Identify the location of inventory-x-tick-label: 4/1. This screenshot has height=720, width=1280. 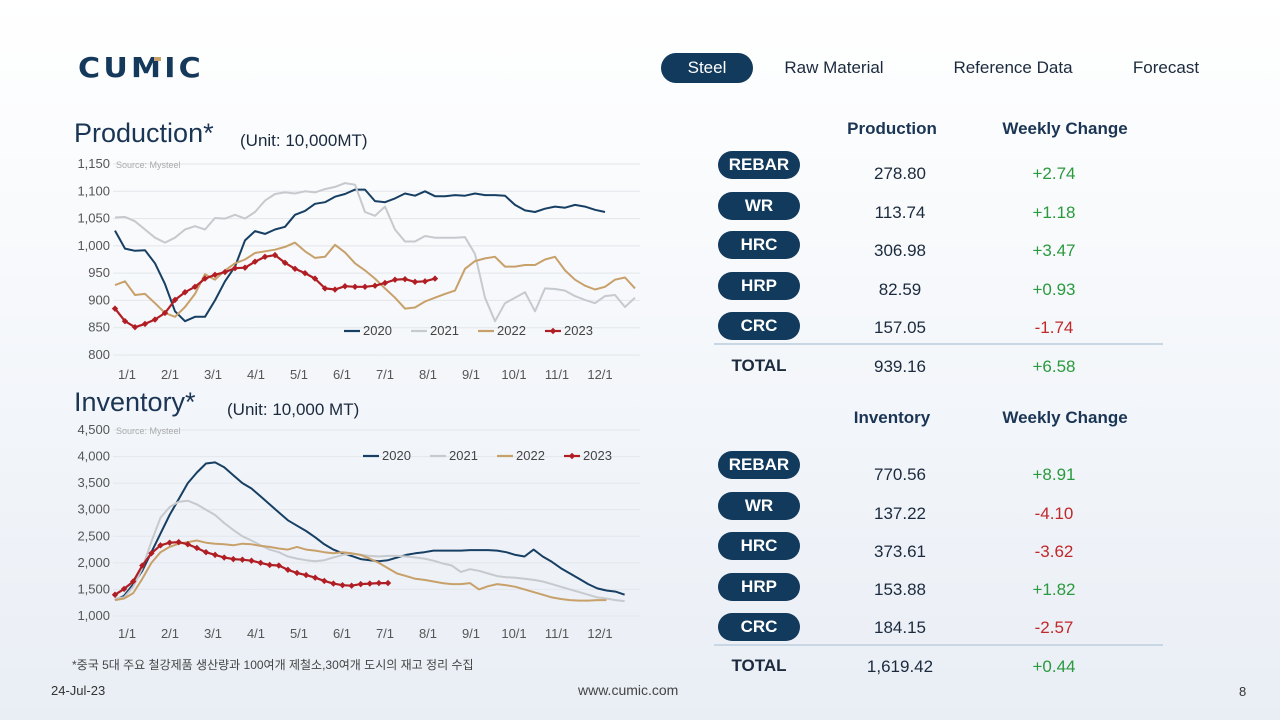
(256, 633).